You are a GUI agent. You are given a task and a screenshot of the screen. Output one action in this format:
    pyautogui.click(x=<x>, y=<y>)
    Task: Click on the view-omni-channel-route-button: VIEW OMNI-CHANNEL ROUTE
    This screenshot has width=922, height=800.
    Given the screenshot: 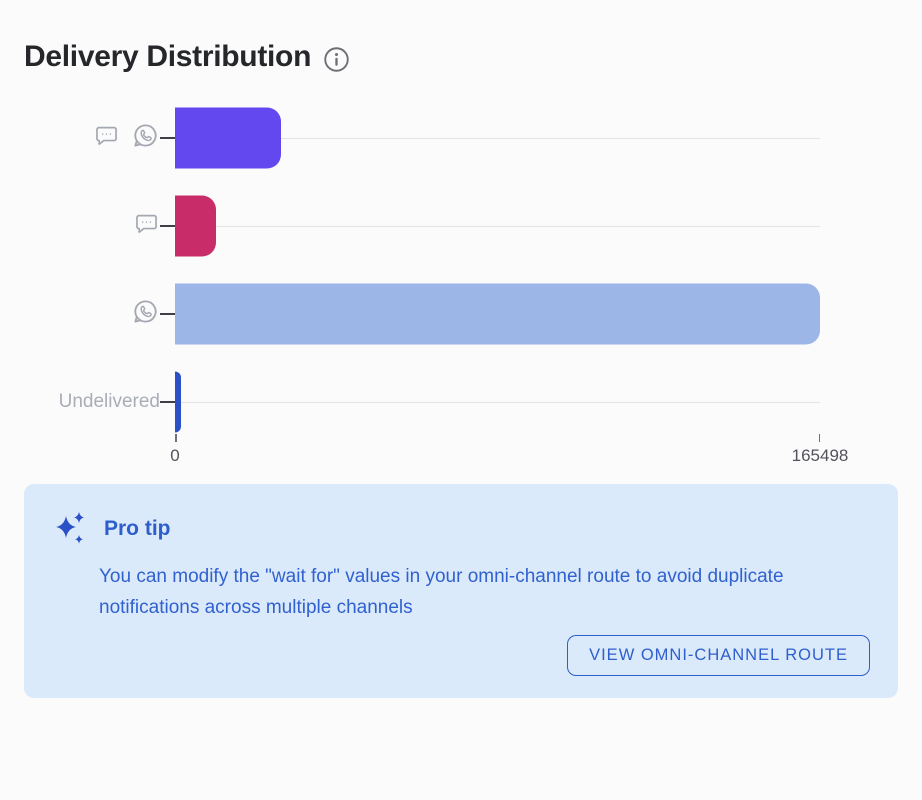 What is the action you would take?
    pyautogui.click(x=718, y=655)
    